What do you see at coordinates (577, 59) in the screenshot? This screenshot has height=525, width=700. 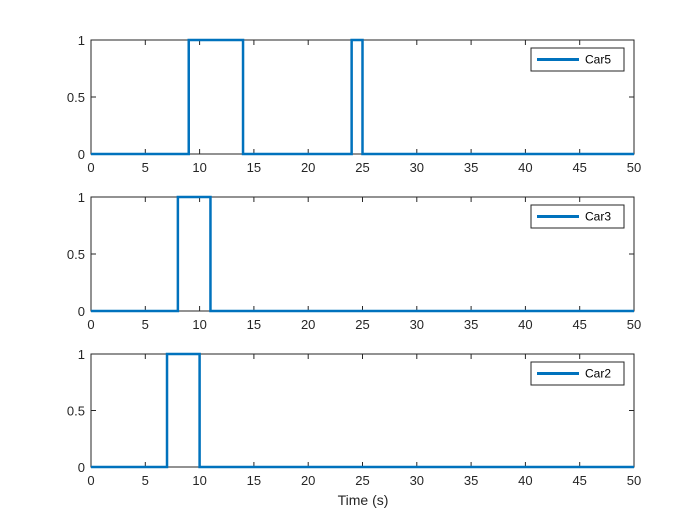 I see `legend: Car5` at bounding box center [577, 59].